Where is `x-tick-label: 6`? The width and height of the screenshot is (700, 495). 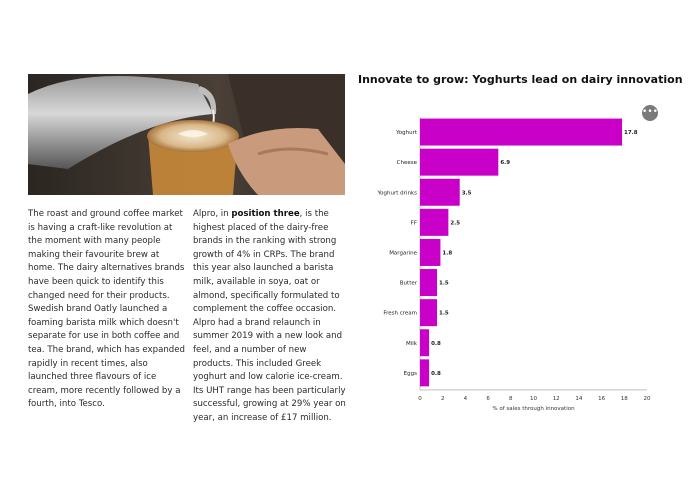 x-tick-label: 6 is located at coordinates (488, 399).